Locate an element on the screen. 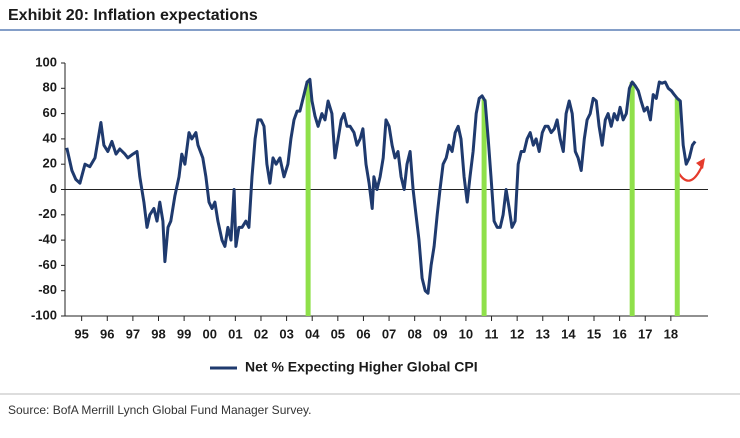 Image resolution: width=740 pixels, height=438 pixels. x-tick-label: 10 is located at coordinates (466, 333).